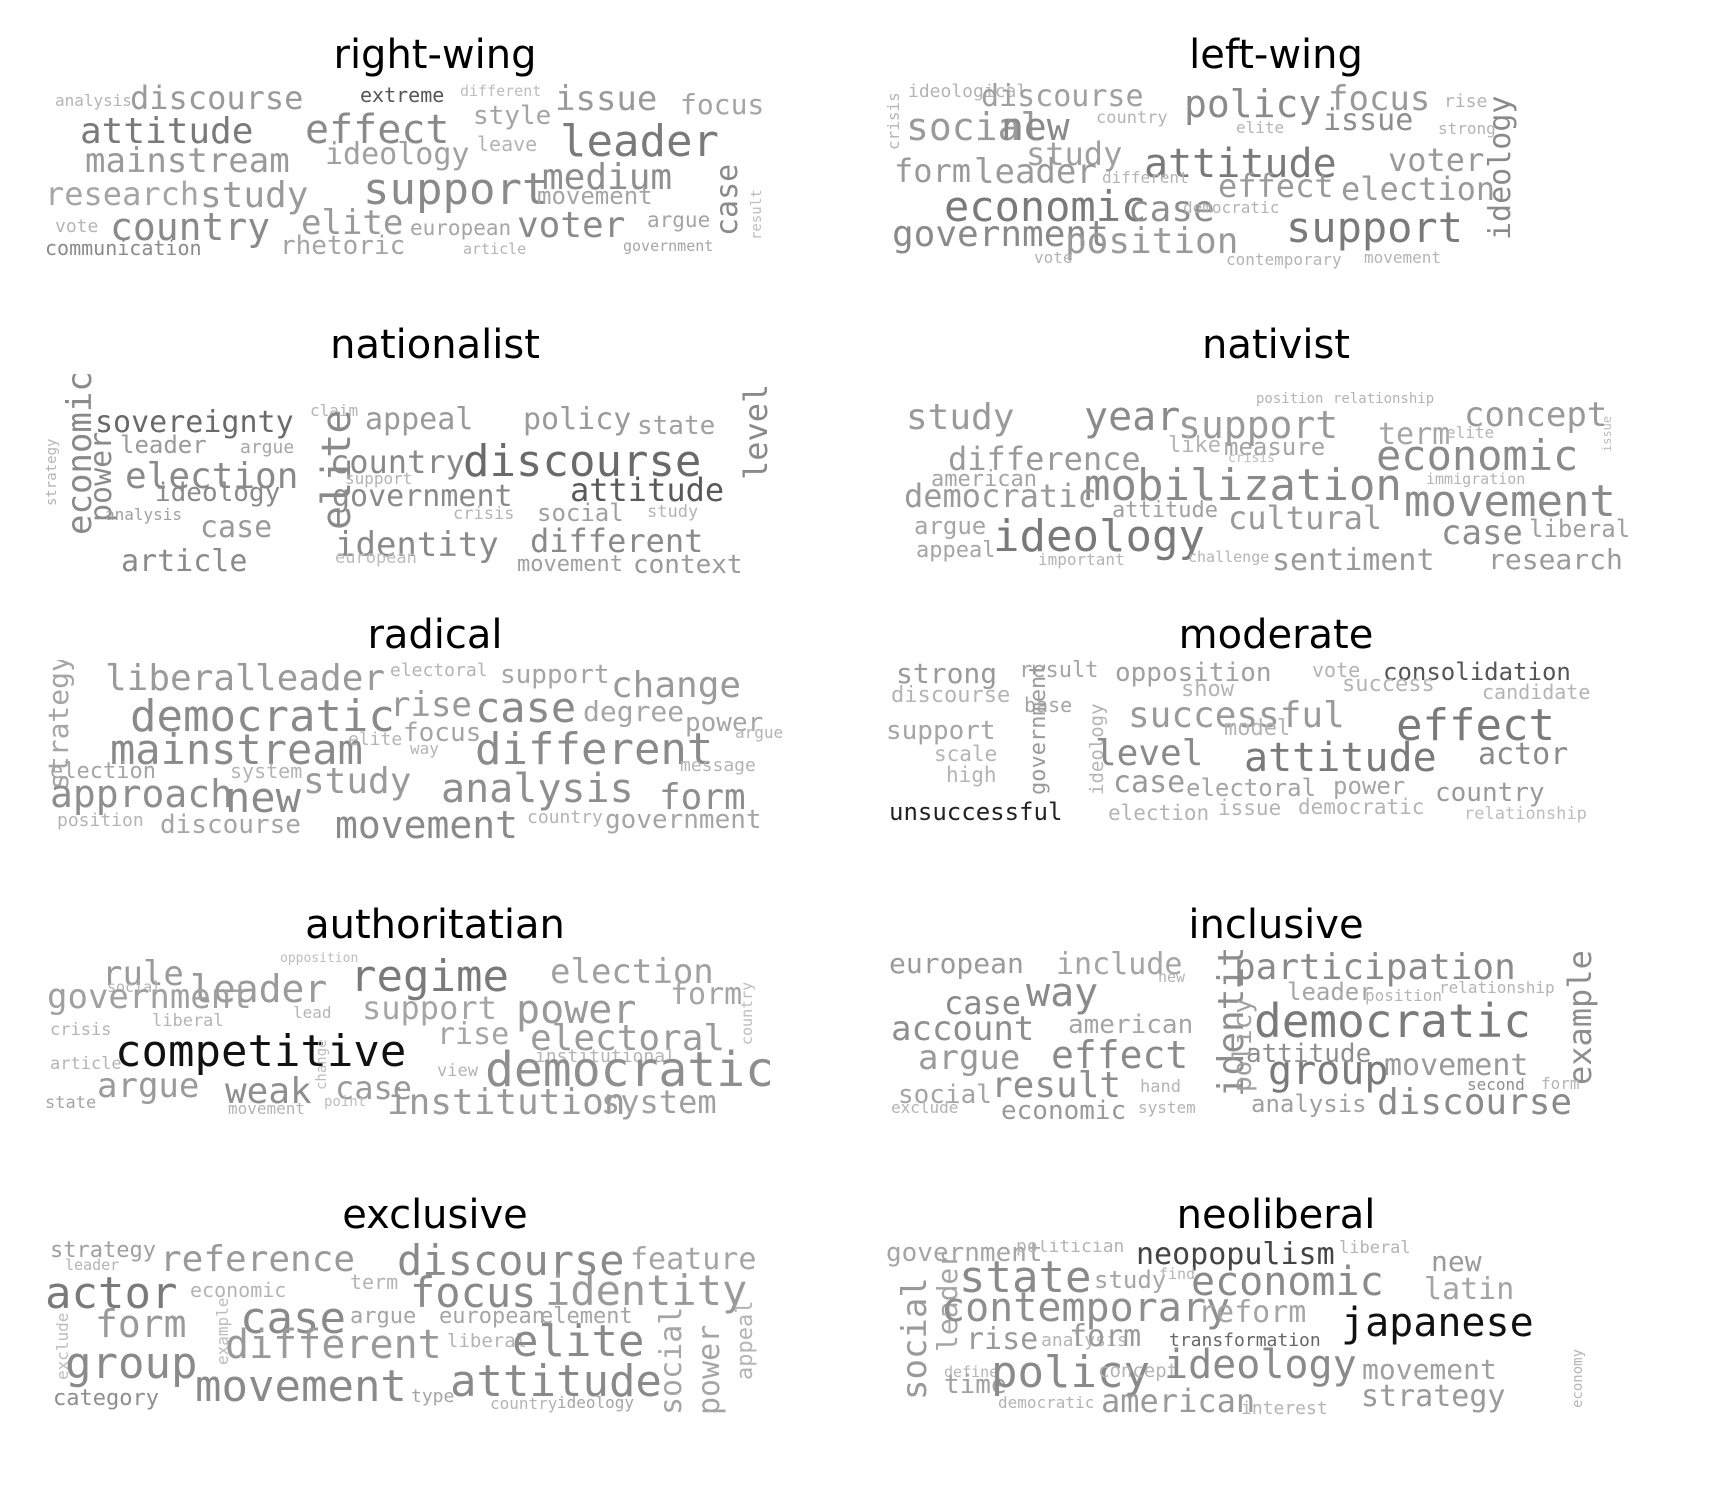  What do you see at coordinates (727, 199) in the screenshot?
I see `cloud-word: case` at bounding box center [727, 199].